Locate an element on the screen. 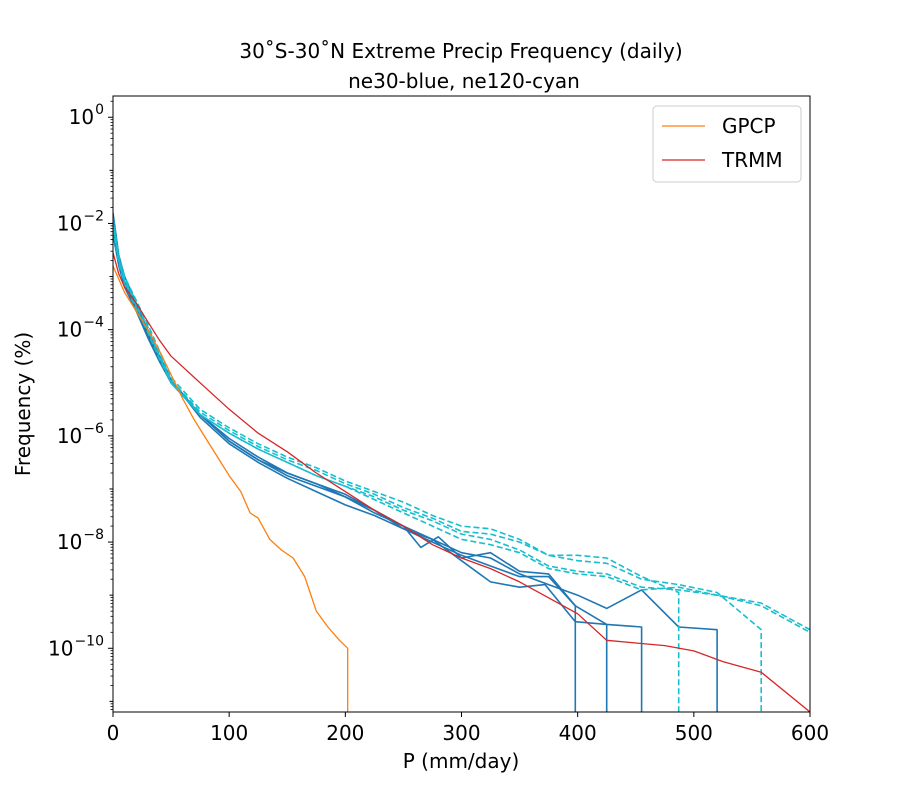  x-axis-label: P (mm/day) is located at coordinates (461, 761).